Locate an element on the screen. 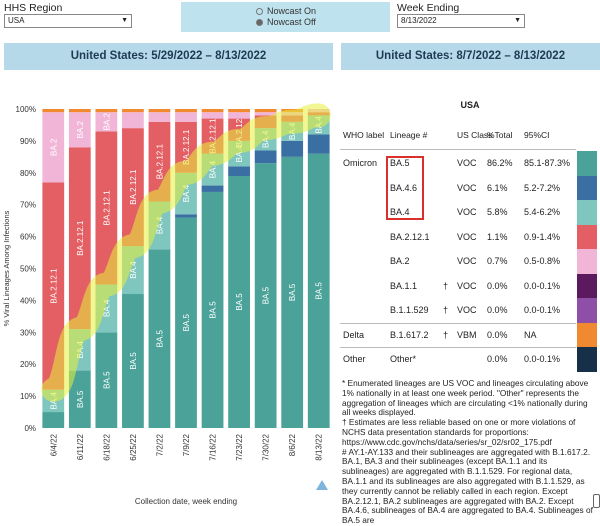 Image resolution: width=600 pixels, height=526 pixels. y-tick-label: 30% is located at coordinates (28, 332).